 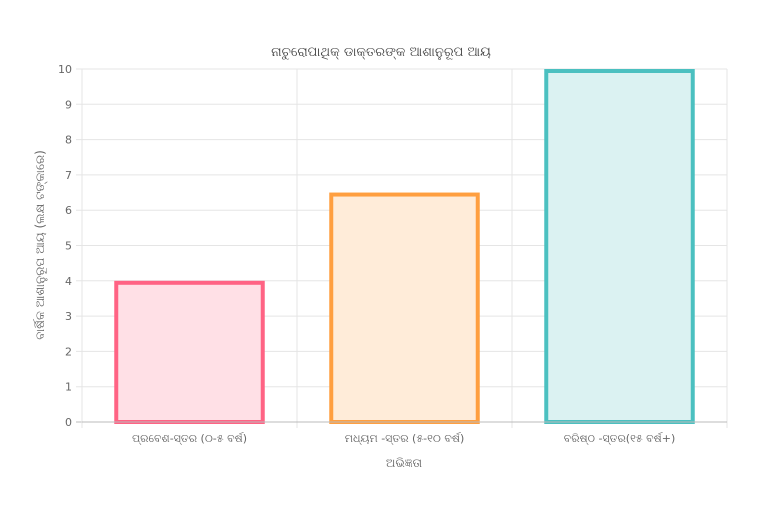 What do you see at coordinates (68, 210) in the screenshot?
I see `y-tick-label: 6` at bounding box center [68, 210].